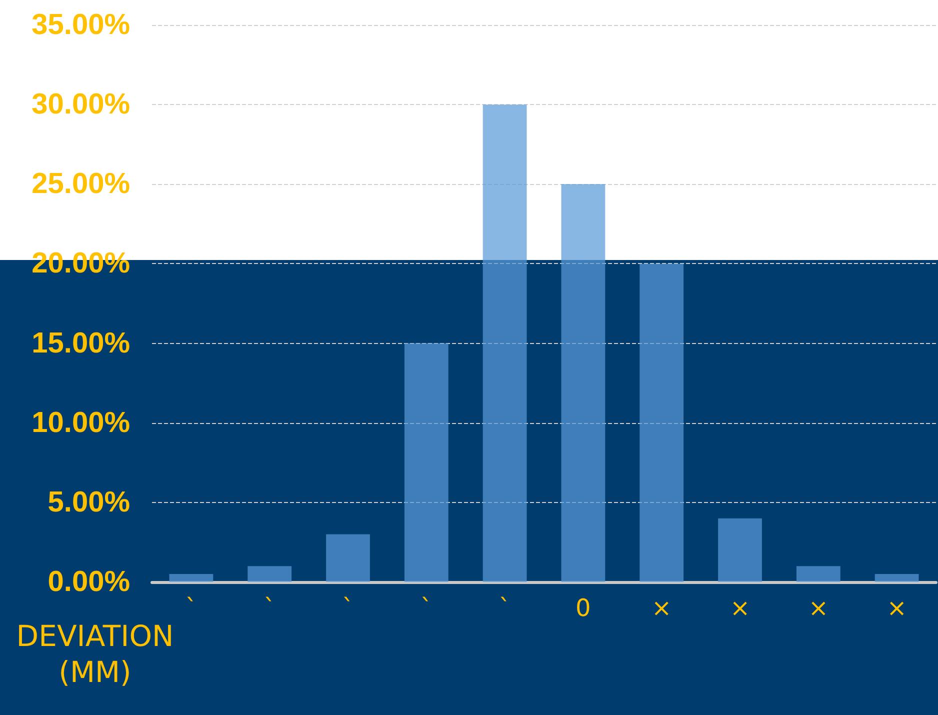 The height and width of the screenshot is (715, 938). What do you see at coordinates (81, 343) in the screenshot?
I see `y-tick-label: 15.00%` at bounding box center [81, 343].